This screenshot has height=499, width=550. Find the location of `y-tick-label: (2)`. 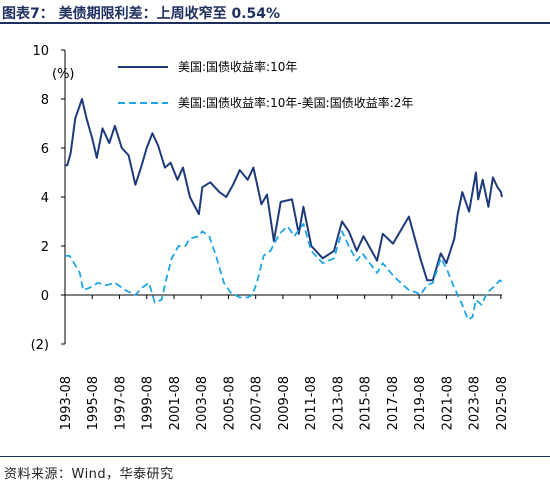

y-tick-label: (2) is located at coordinates (40, 345).